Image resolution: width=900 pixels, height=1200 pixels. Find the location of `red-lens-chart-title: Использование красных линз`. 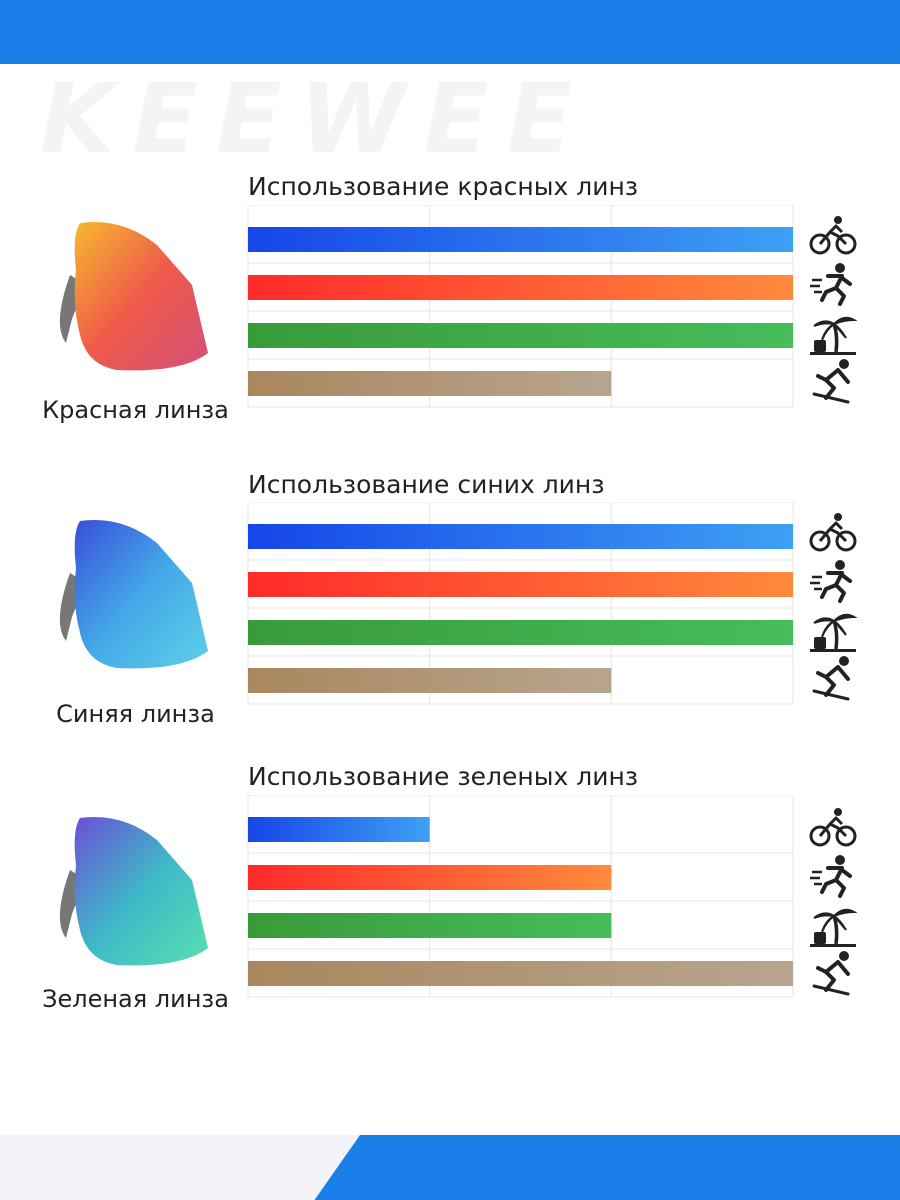

red-lens-chart-title: Использование красных линз is located at coordinates (443, 186).